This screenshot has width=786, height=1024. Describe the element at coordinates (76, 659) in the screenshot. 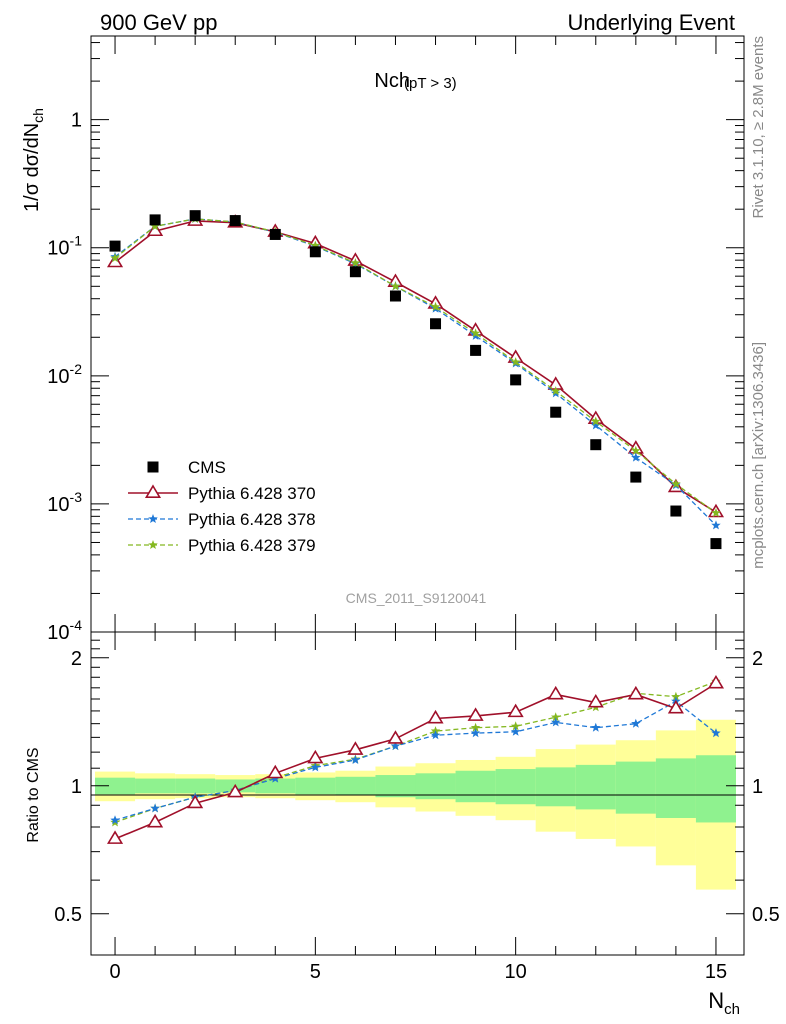

I see `ratio-y-tick-label-left: 2` at that location.